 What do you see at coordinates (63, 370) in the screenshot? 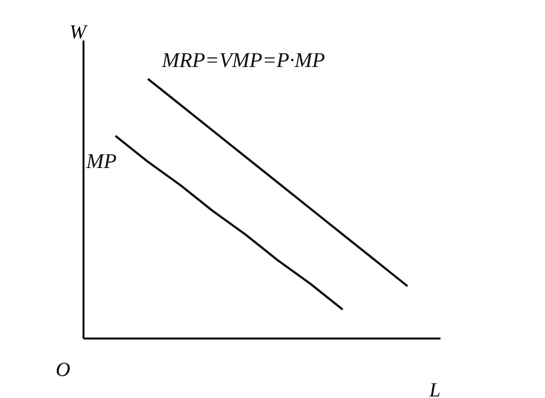
I see `text: O` at bounding box center [63, 370].